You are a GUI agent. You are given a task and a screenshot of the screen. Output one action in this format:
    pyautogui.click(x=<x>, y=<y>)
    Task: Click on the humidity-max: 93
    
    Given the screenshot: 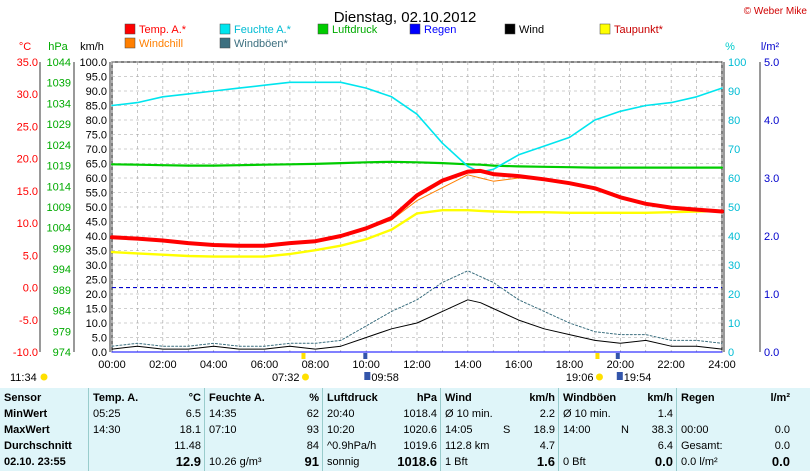 What is the action you would take?
    pyautogui.click(x=312, y=430)
    